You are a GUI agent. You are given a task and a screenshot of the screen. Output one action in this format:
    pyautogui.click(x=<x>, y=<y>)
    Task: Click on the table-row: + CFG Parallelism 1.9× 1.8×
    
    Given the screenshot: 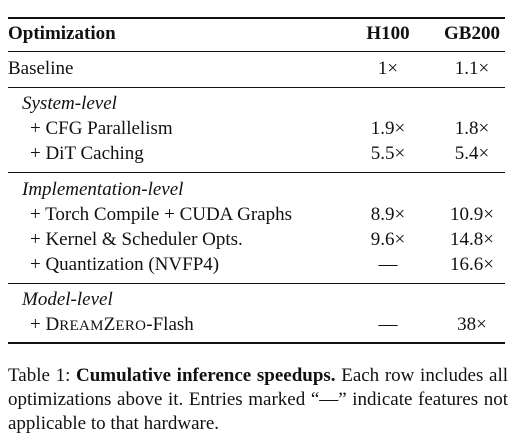 What is the action you would take?
    pyautogui.click(x=262, y=129)
    